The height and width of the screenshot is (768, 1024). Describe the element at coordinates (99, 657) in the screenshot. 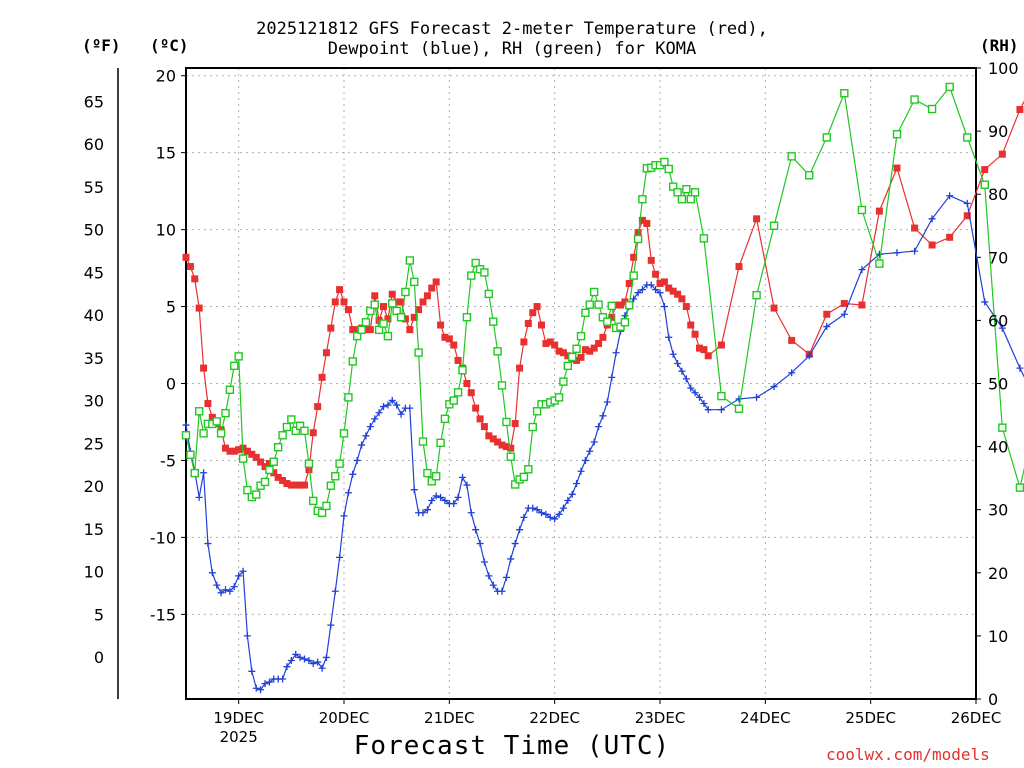

I see `fahrenheit-tick-label: 0` at that location.